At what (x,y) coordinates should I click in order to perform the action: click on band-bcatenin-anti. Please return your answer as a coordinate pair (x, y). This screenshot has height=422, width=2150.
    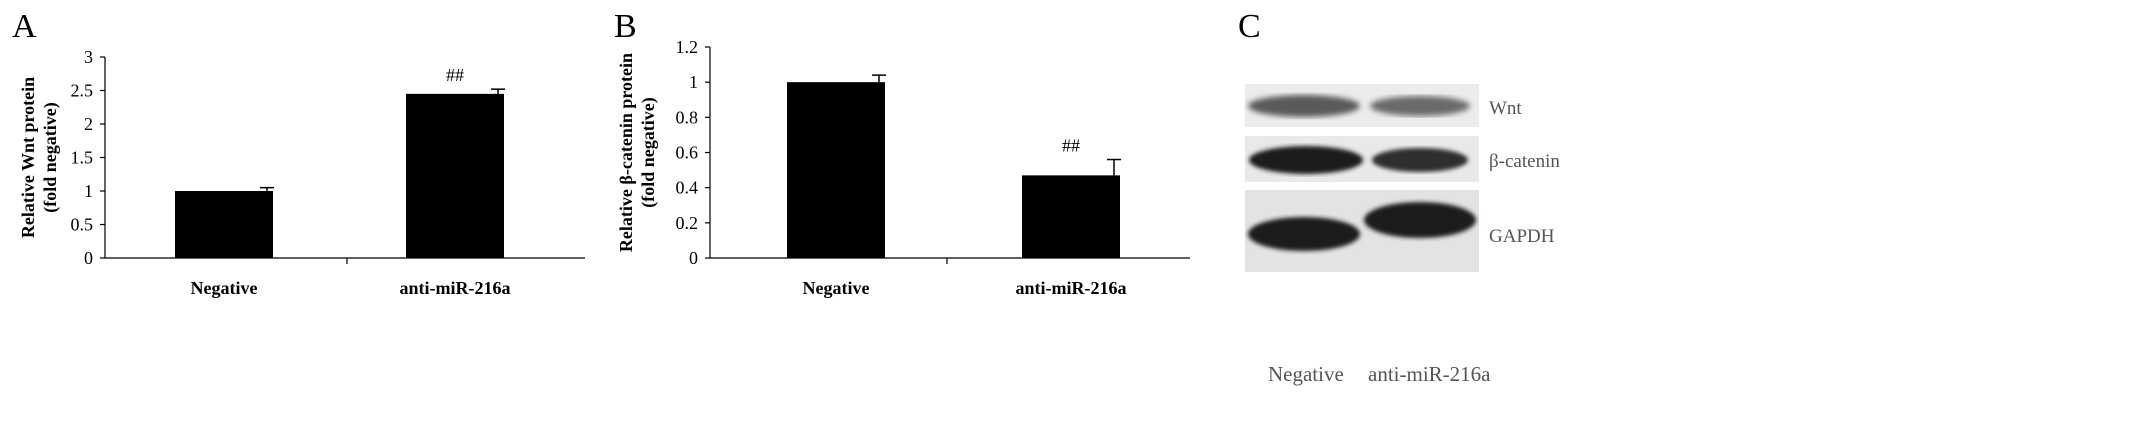
    Looking at the image, I should click on (1420, 160).